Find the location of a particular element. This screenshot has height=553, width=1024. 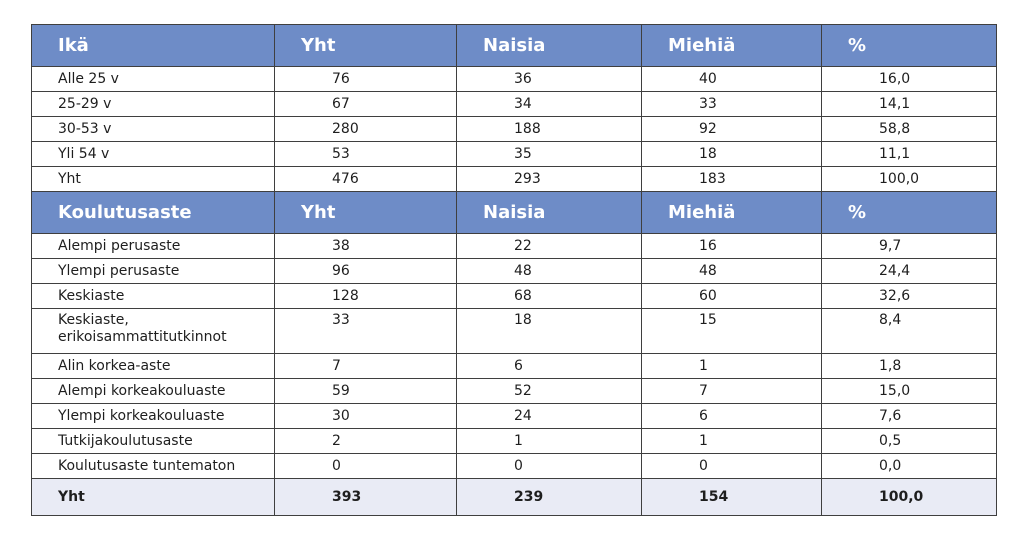

cell-total: 280 is located at coordinates (365, 129).